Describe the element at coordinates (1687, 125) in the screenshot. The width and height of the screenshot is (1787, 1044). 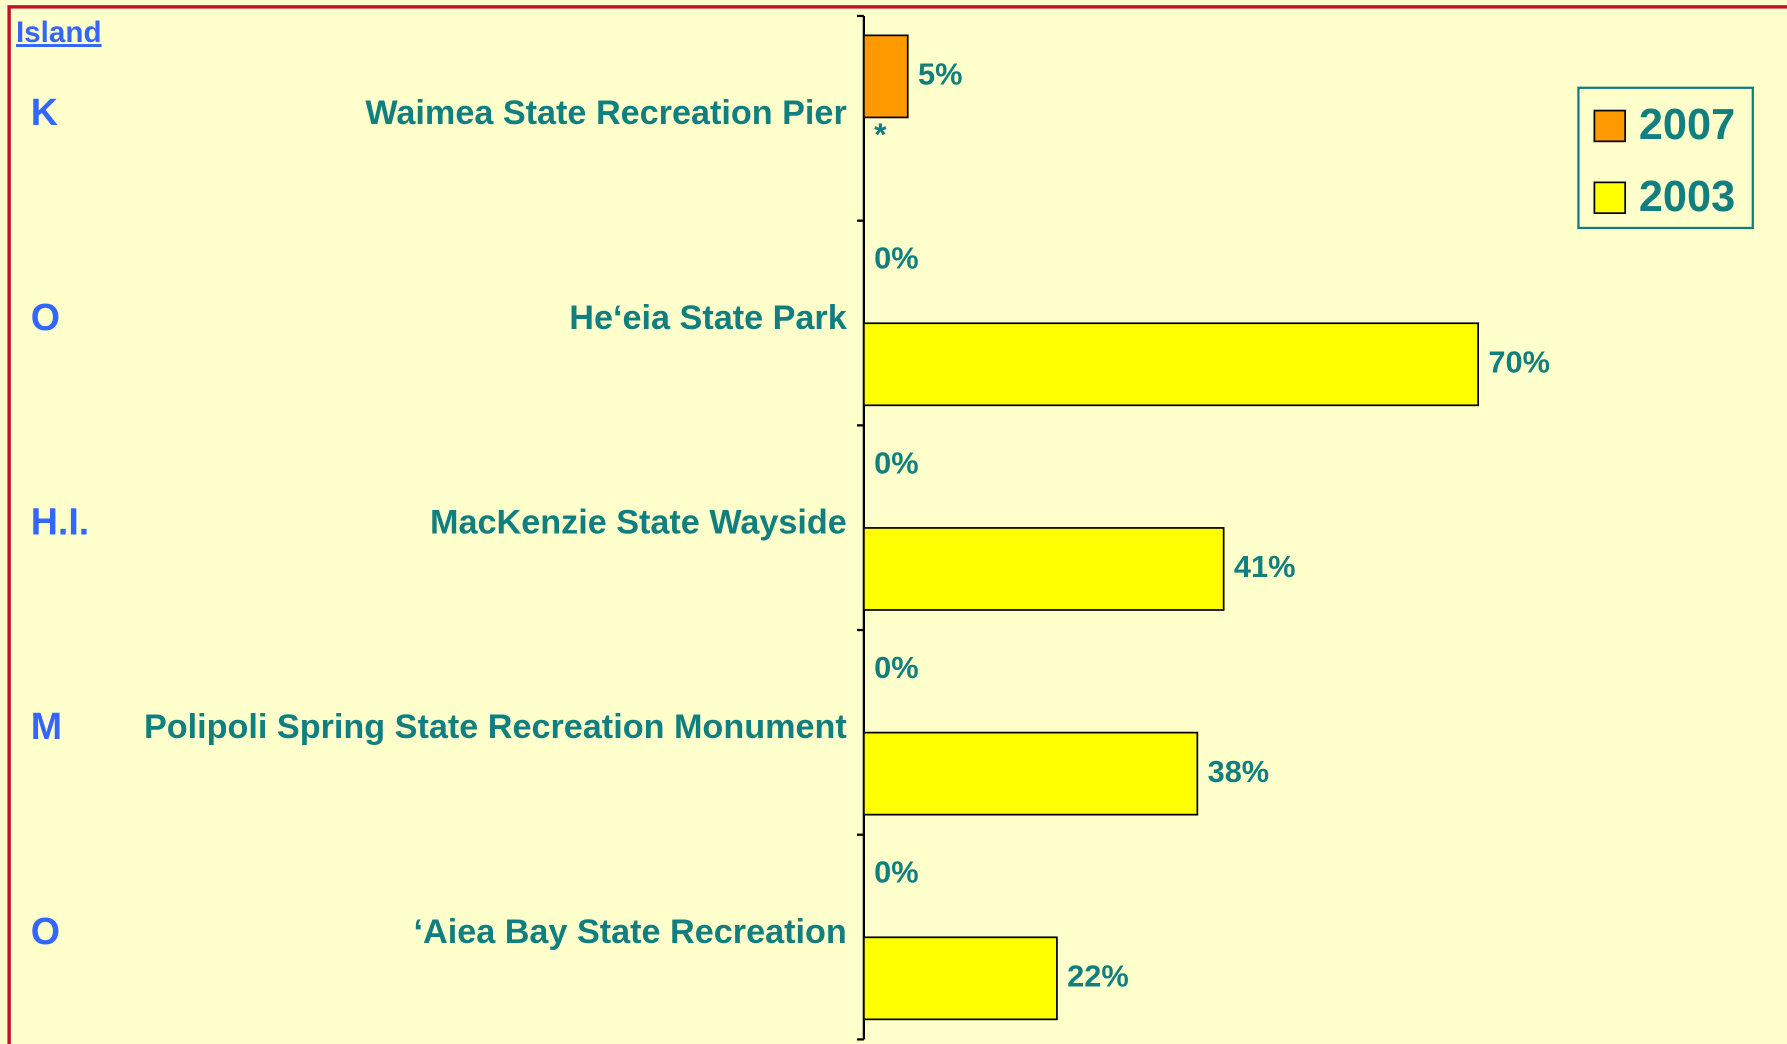
I see `legend-label: 2007` at that location.